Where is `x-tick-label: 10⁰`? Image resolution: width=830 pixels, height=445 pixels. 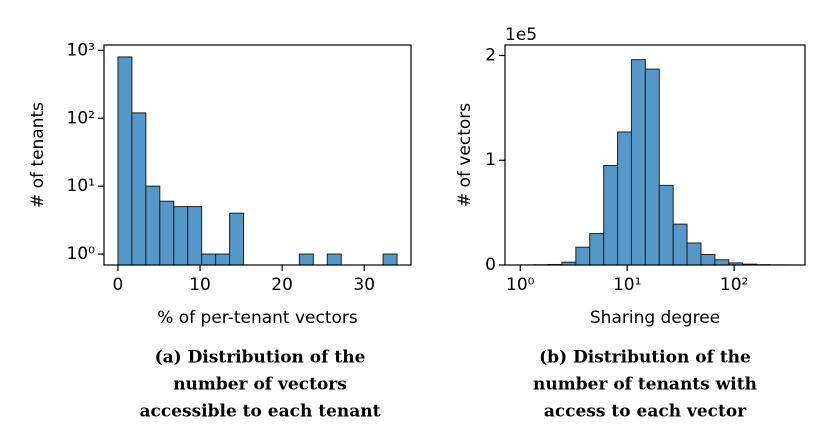
x-tick-label: 10⁰ is located at coordinates (520, 285).